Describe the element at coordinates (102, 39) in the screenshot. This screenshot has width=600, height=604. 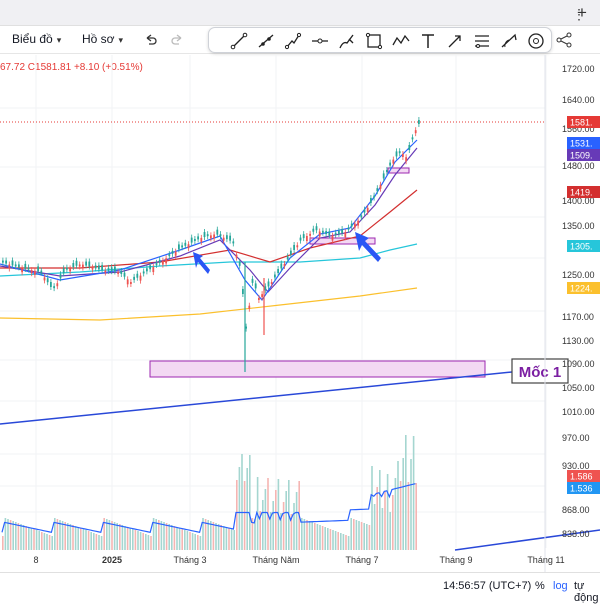
I see `profile-menu: Hồ sơ ▾` at that location.